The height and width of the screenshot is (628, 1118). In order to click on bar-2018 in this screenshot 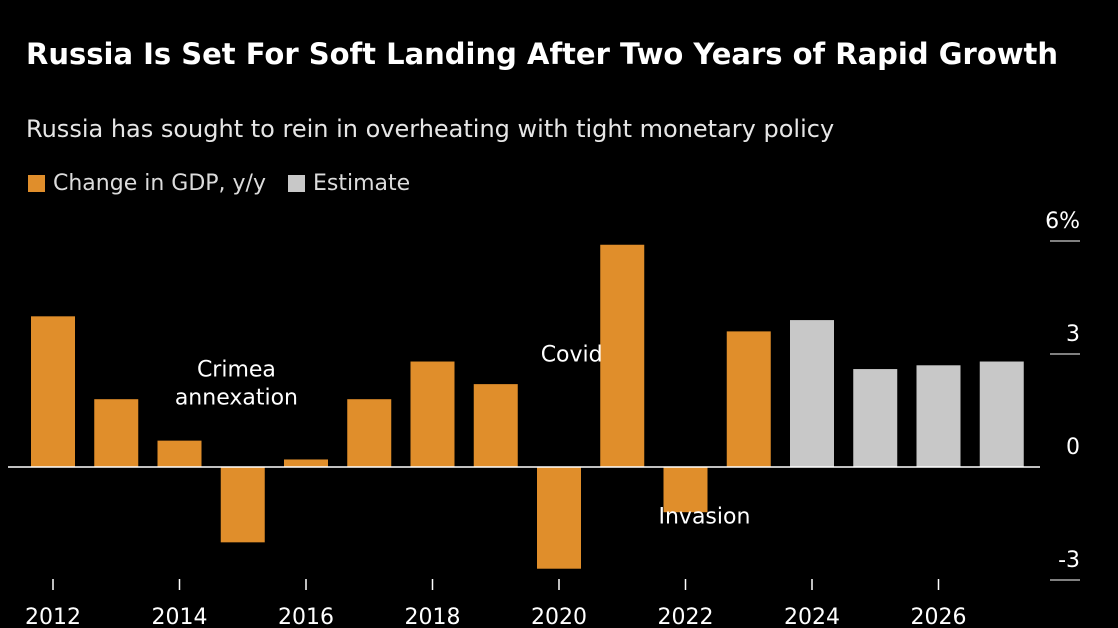, I will do `click(432, 414)`.